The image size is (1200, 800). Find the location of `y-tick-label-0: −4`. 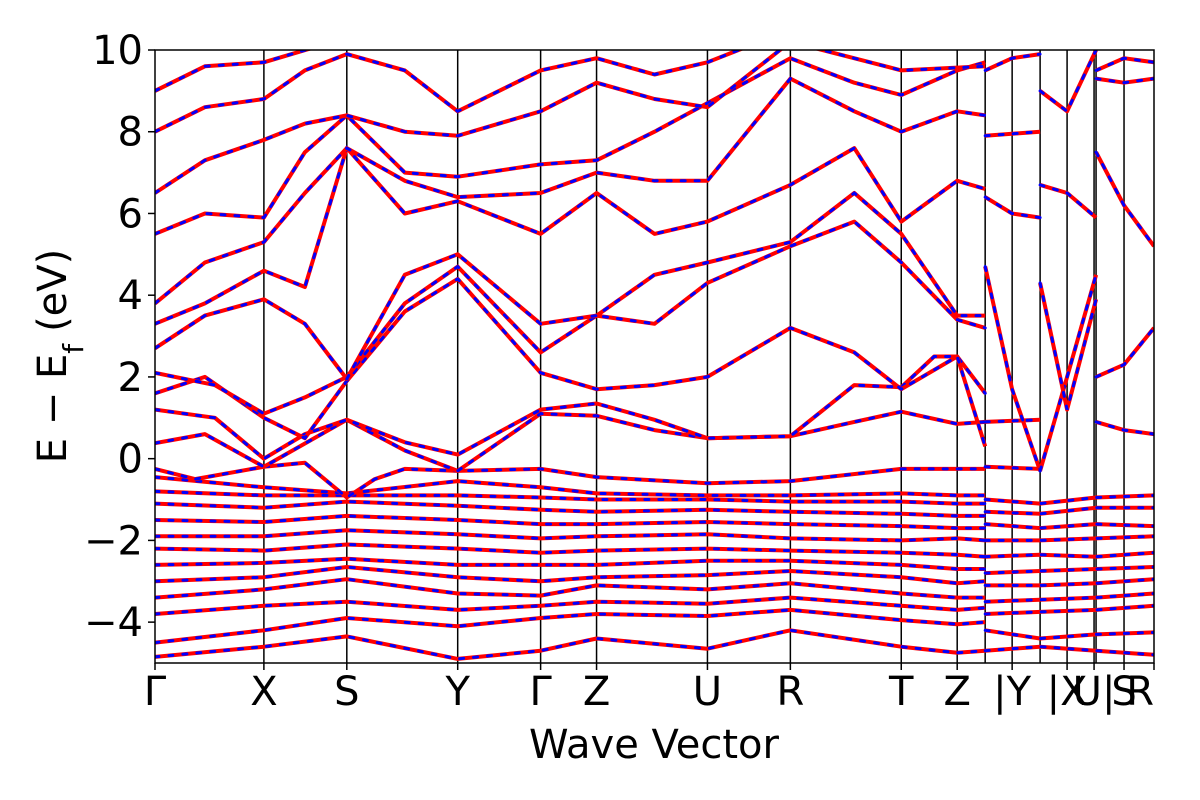

y-tick-label-0: −4 is located at coordinates (113, 623).